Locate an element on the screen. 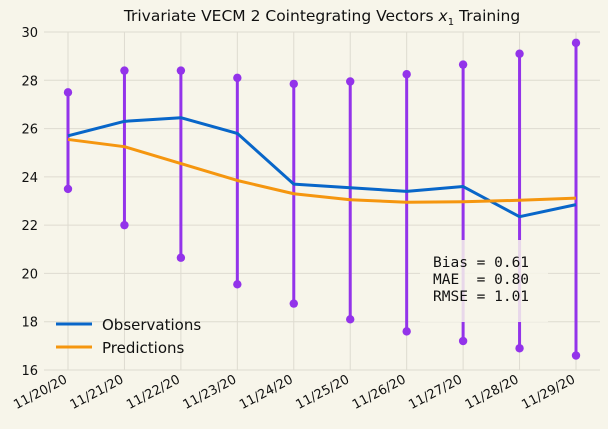  y-tick-label: 22 is located at coordinates (29, 226).